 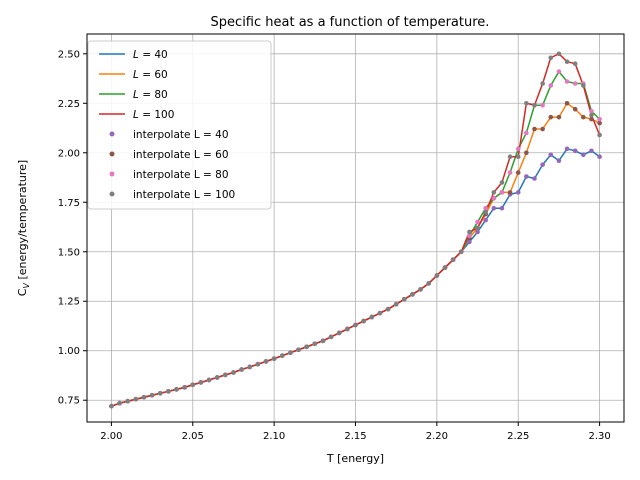 I want to click on legend-label: L = 80, so click(x=150, y=95).